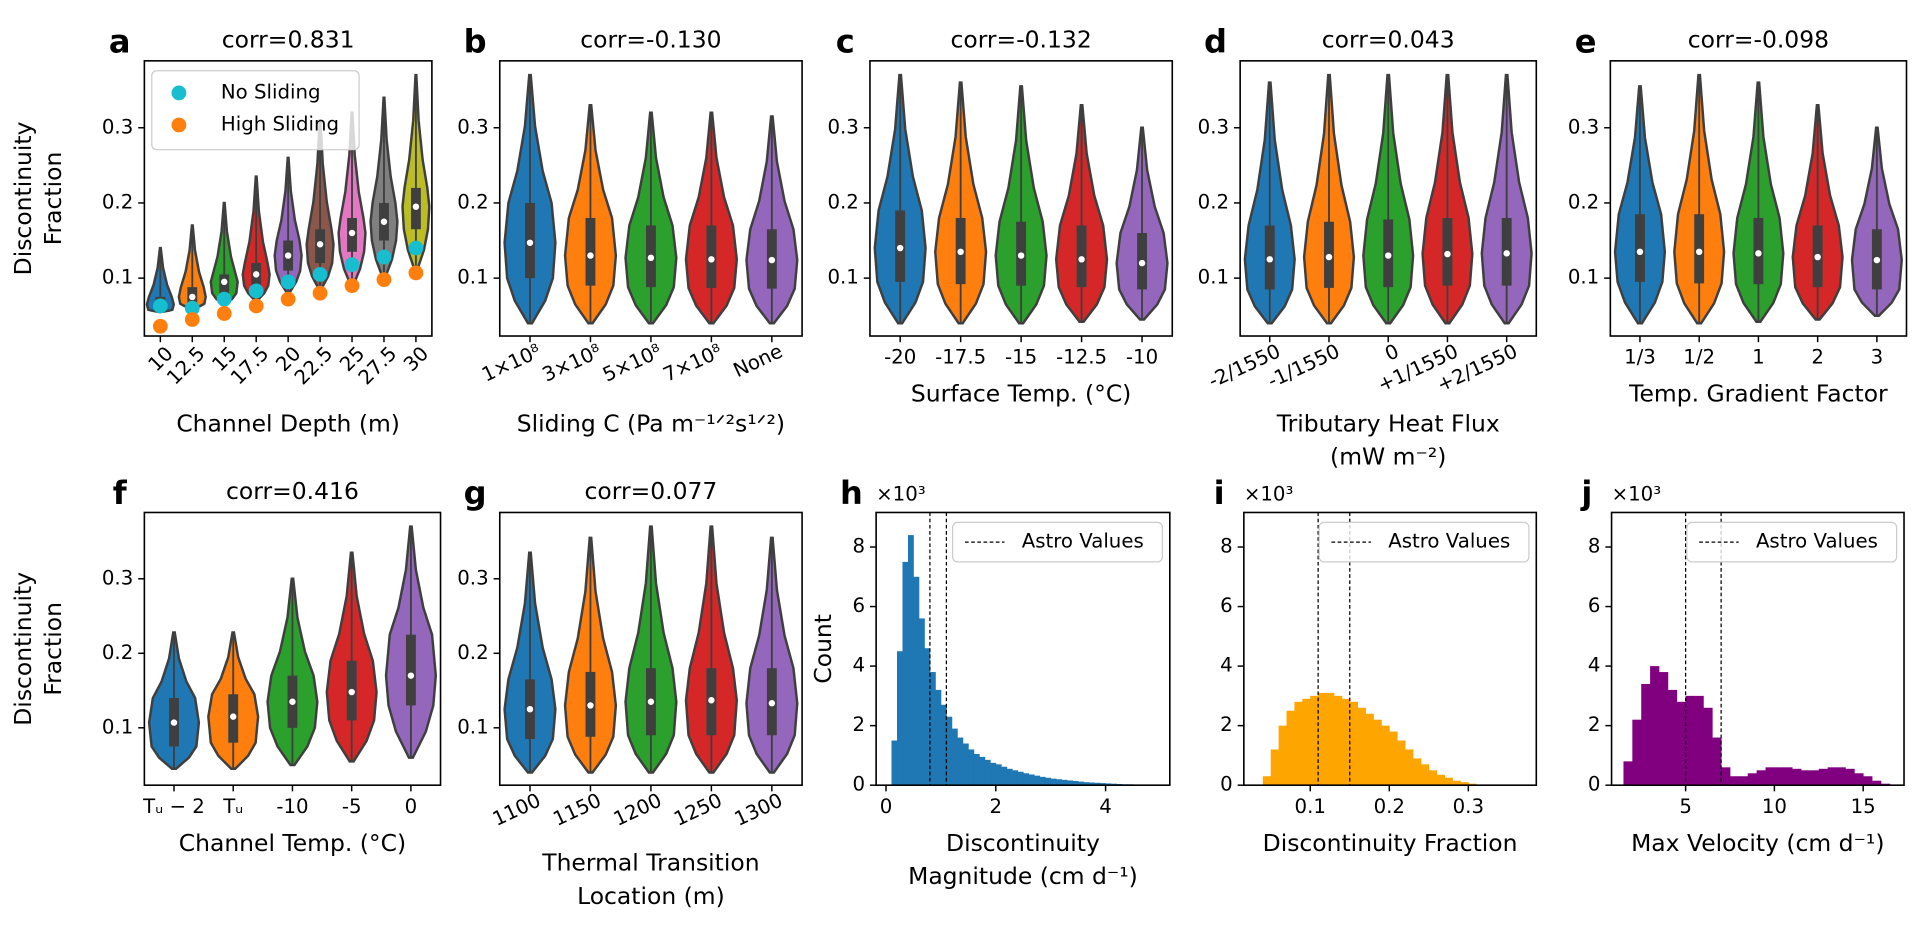 Image resolution: width=1925 pixels, height=929 pixels. I want to click on x-tick-label: -5, so click(352, 806).